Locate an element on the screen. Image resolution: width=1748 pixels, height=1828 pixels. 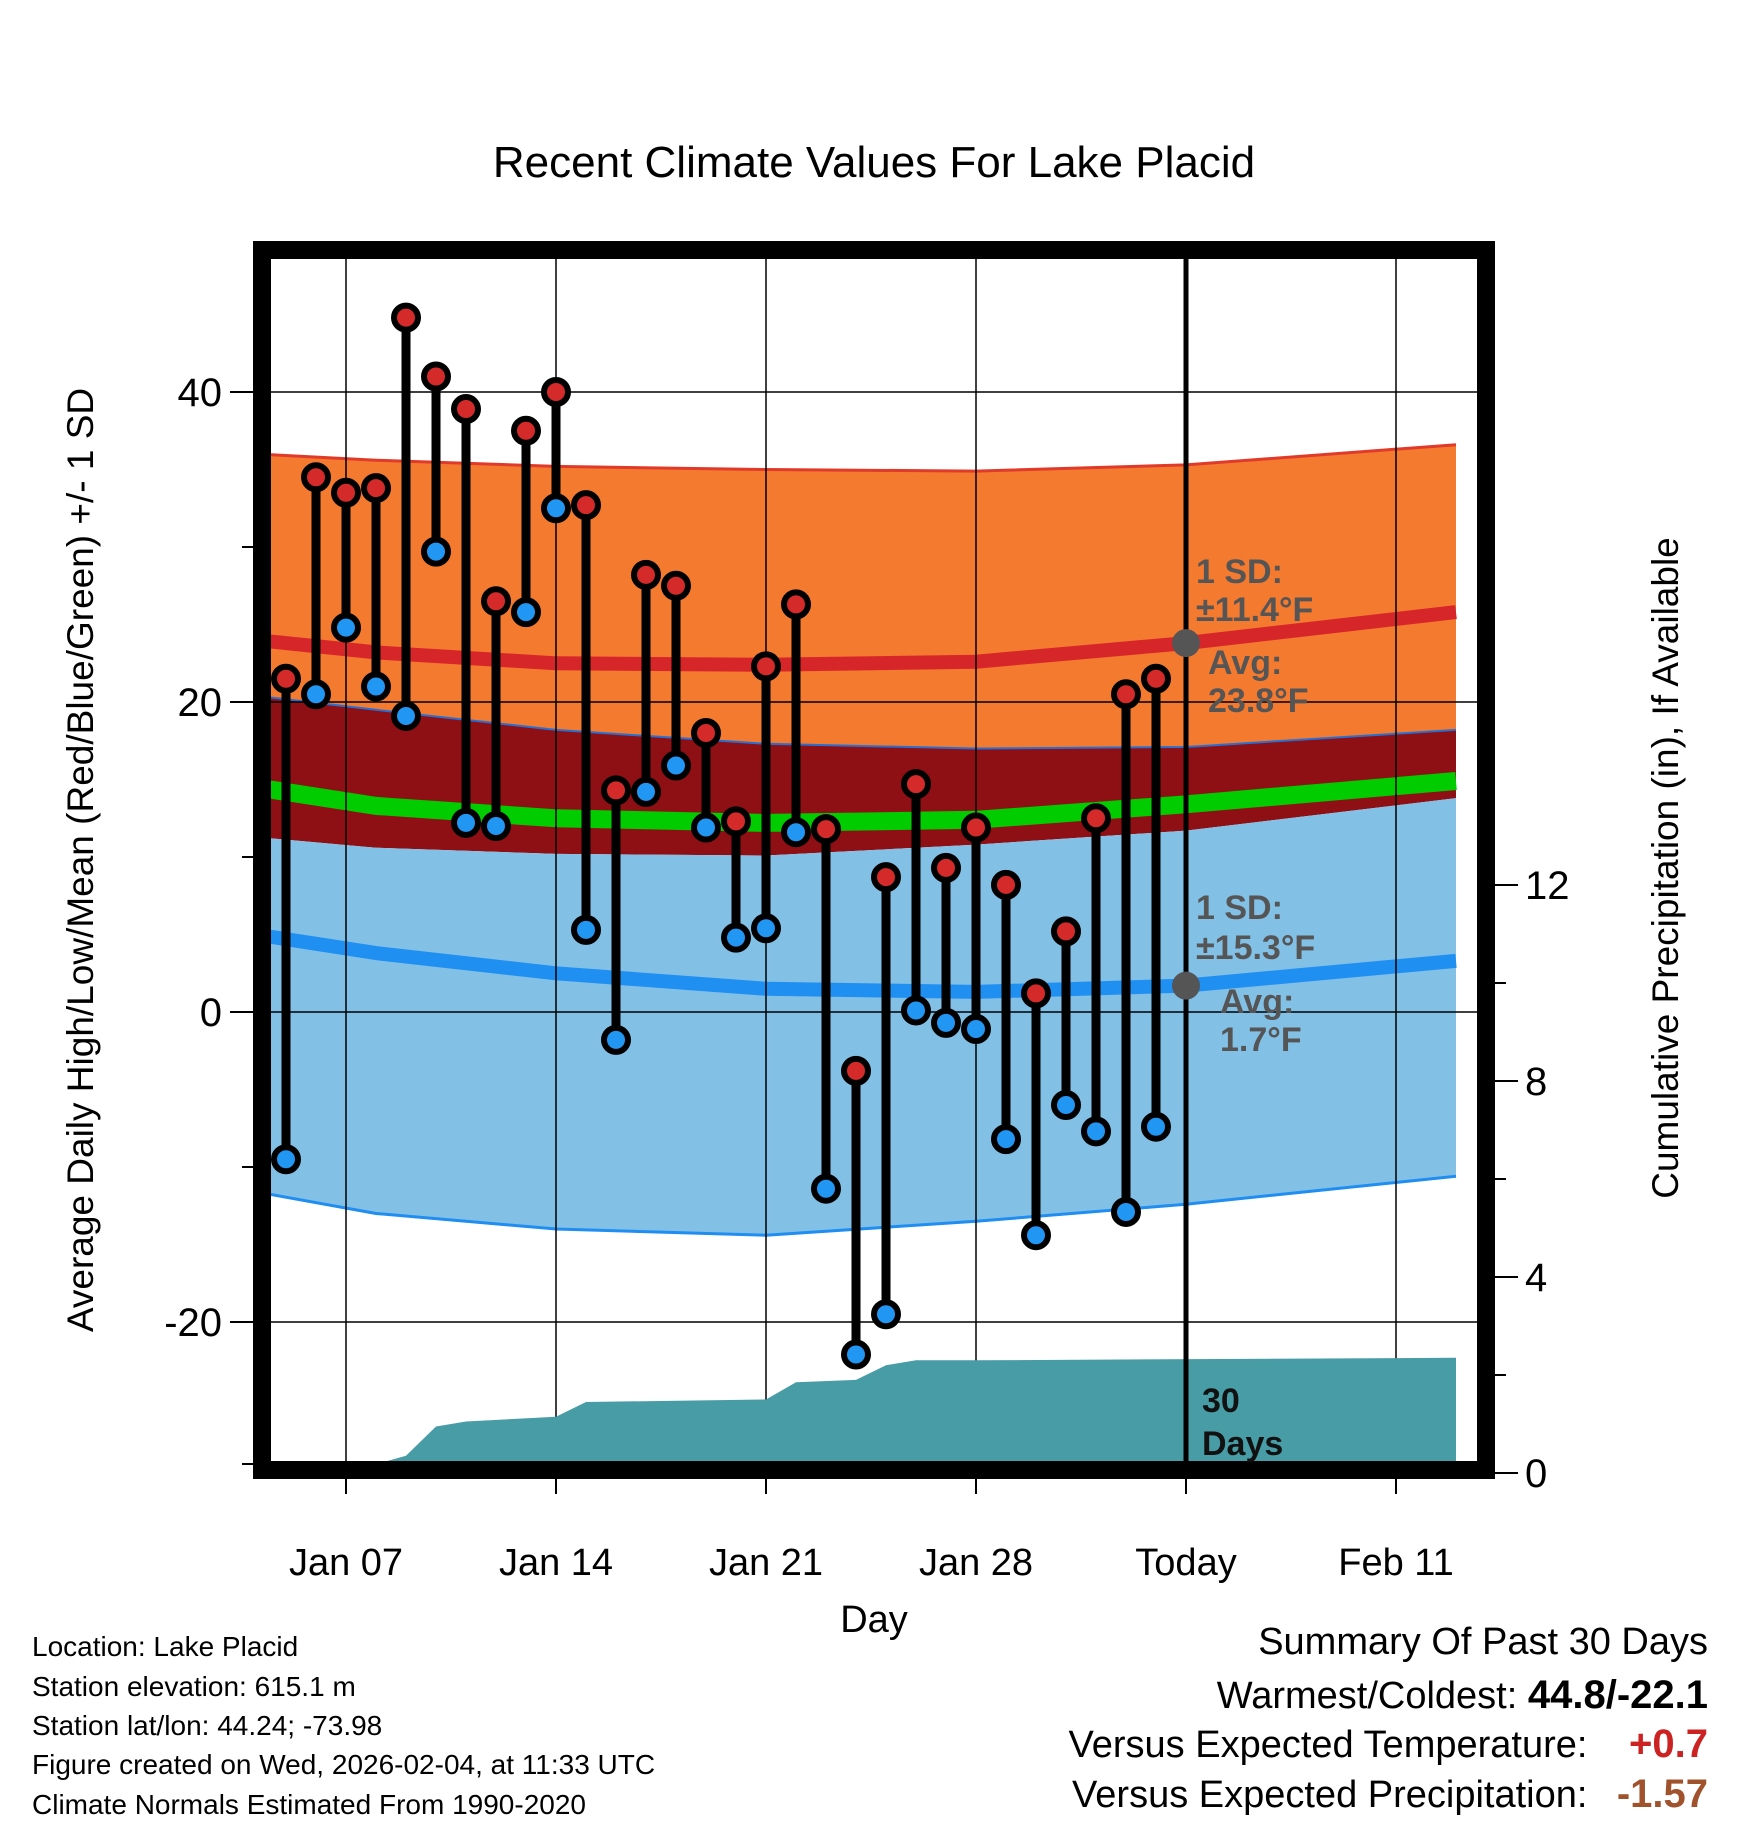
summary-title: Summary Of Past 30 Days is located at coordinates (1483, 1642).